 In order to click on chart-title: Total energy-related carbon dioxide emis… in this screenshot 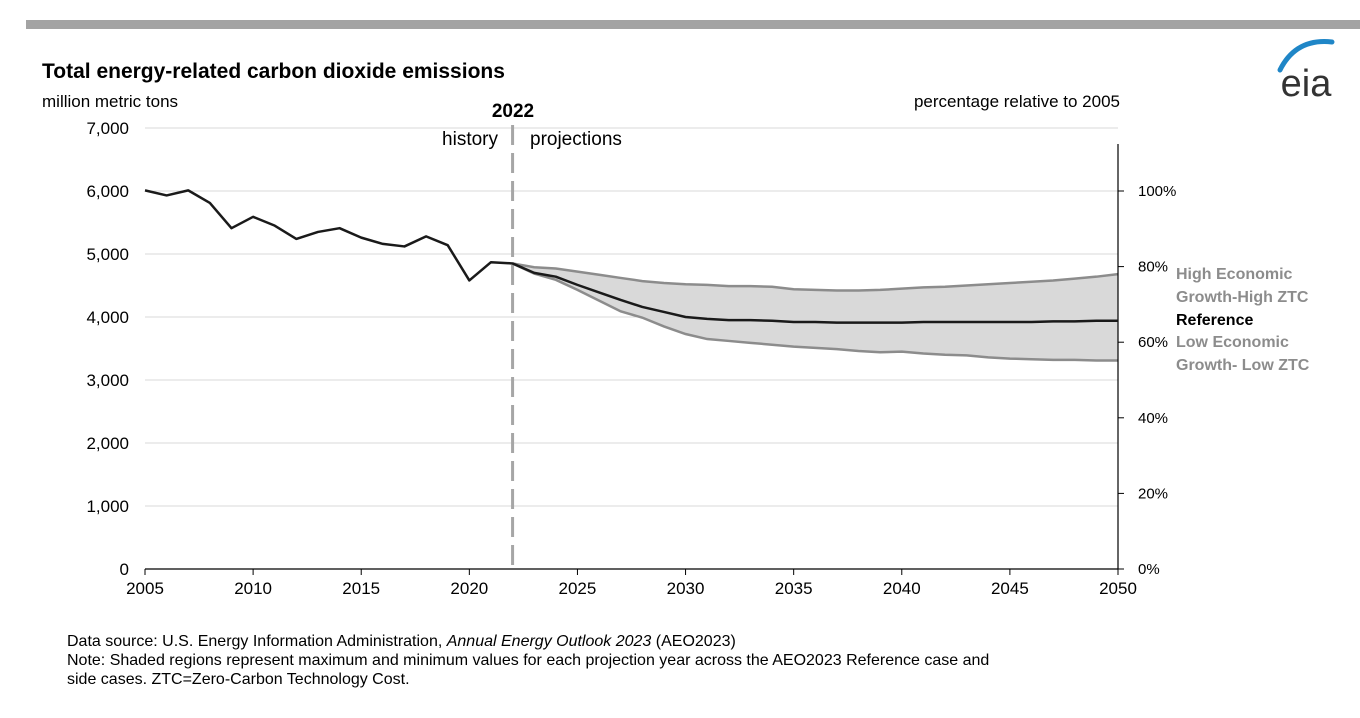, I will do `click(273, 71)`.